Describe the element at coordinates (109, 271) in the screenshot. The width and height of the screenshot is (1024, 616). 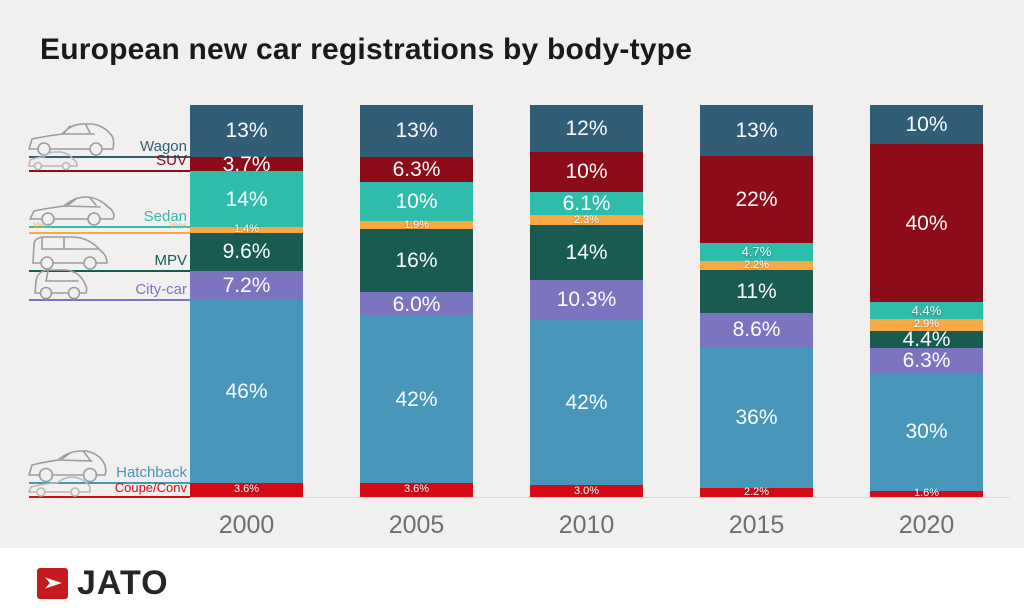
I see `legend-line-mpv` at that location.